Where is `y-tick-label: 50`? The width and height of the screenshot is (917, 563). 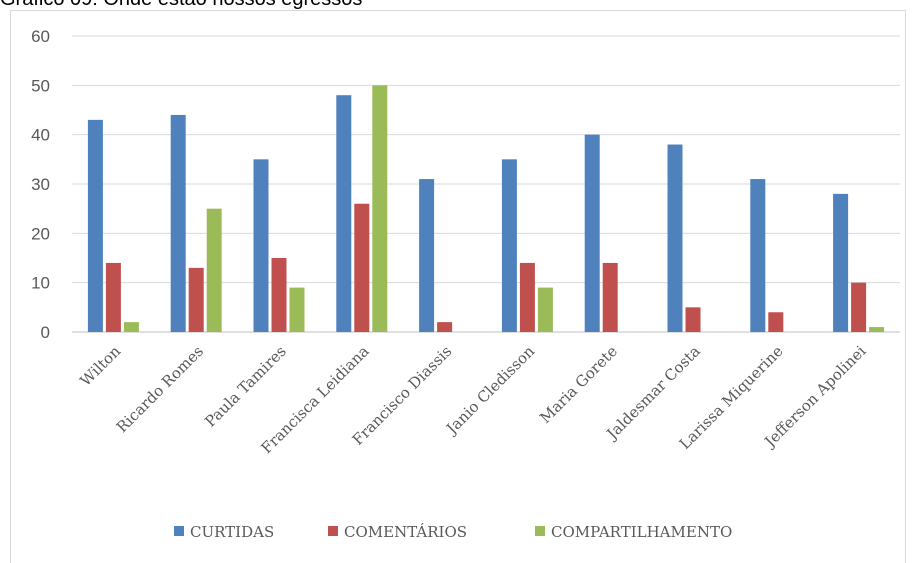
y-tick-label: 50 is located at coordinates (40, 85).